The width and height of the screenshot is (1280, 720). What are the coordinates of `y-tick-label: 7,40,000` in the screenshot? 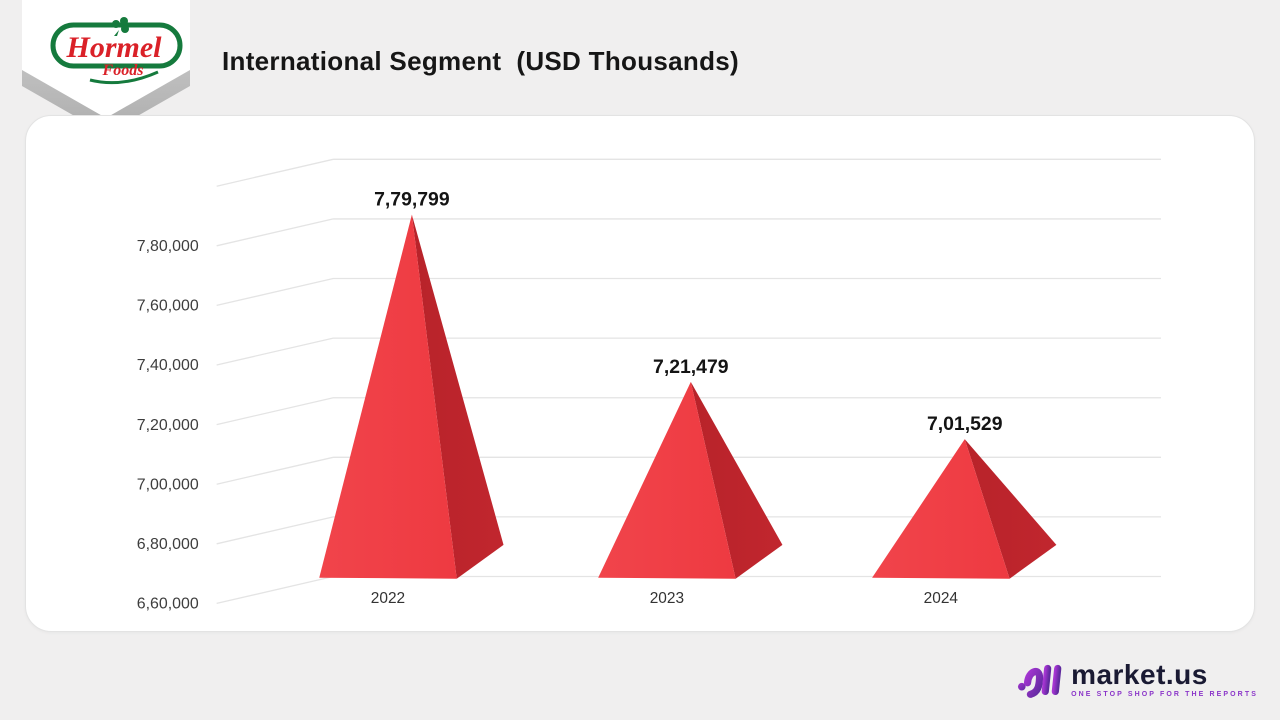 It's located at (168, 365).